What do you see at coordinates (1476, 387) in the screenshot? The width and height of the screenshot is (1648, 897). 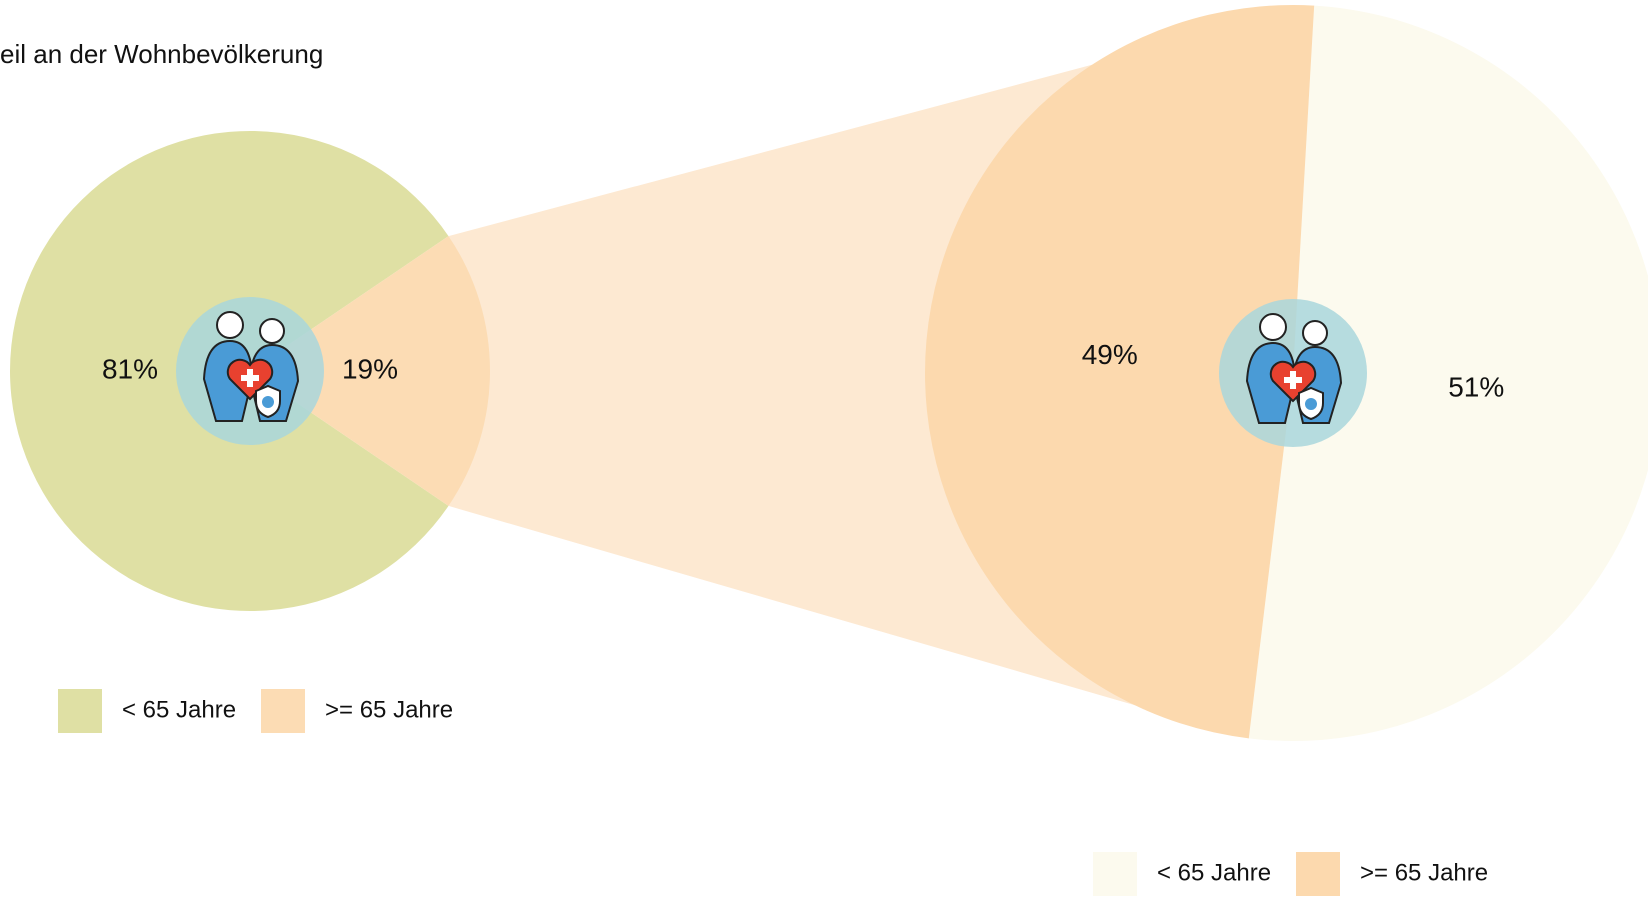 I see `value-label: 51%` at bounding box center [1476, 387].